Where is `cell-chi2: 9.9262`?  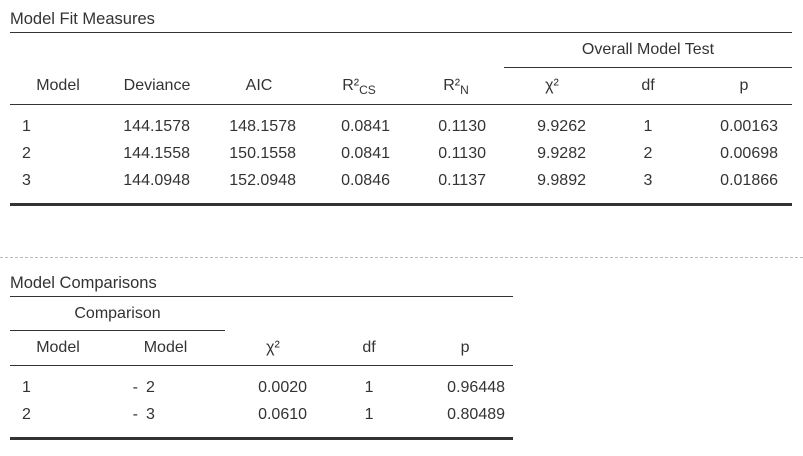 cell-chi2: 9.9262 is located at coordinates (561, 126).